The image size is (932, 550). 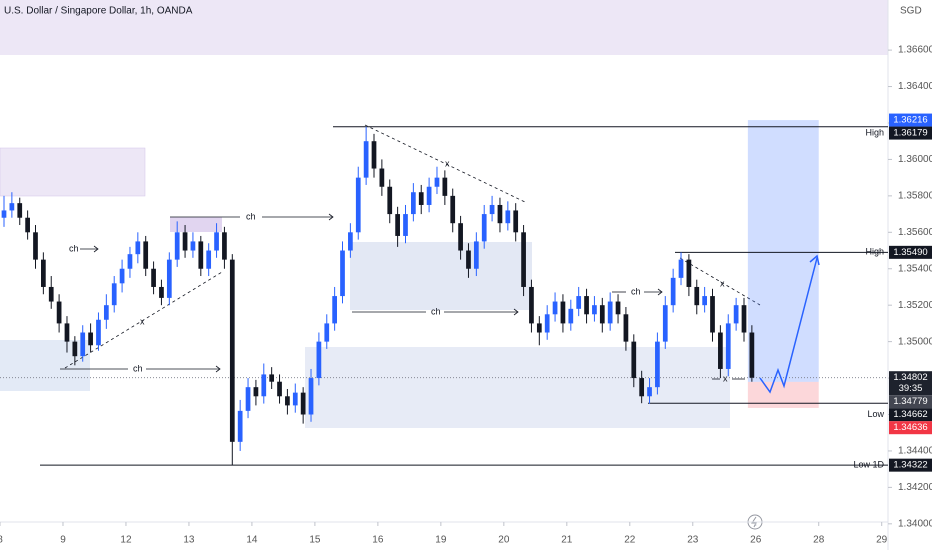 I want to click on y-tick-label: 1.35000, so click(x=915, y=341).